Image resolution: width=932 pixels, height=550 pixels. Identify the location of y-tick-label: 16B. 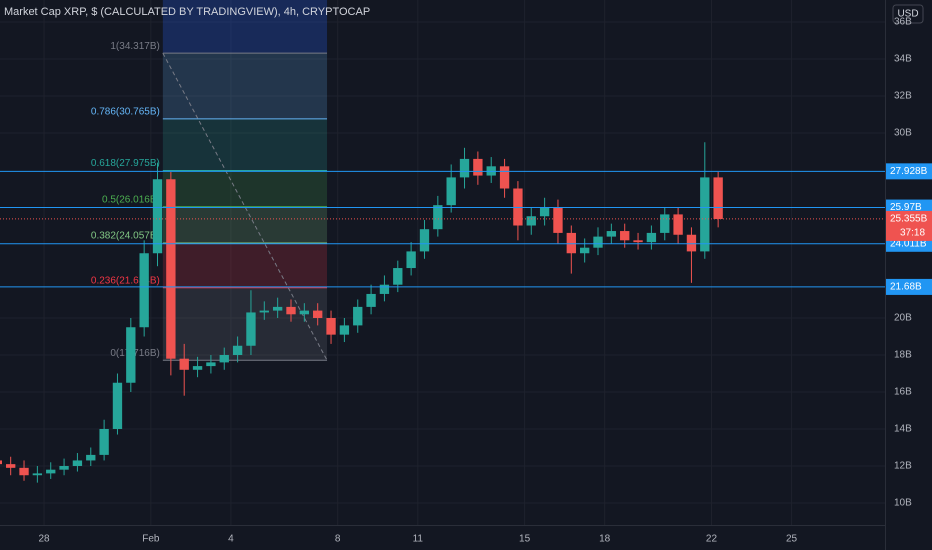
(903, 392).